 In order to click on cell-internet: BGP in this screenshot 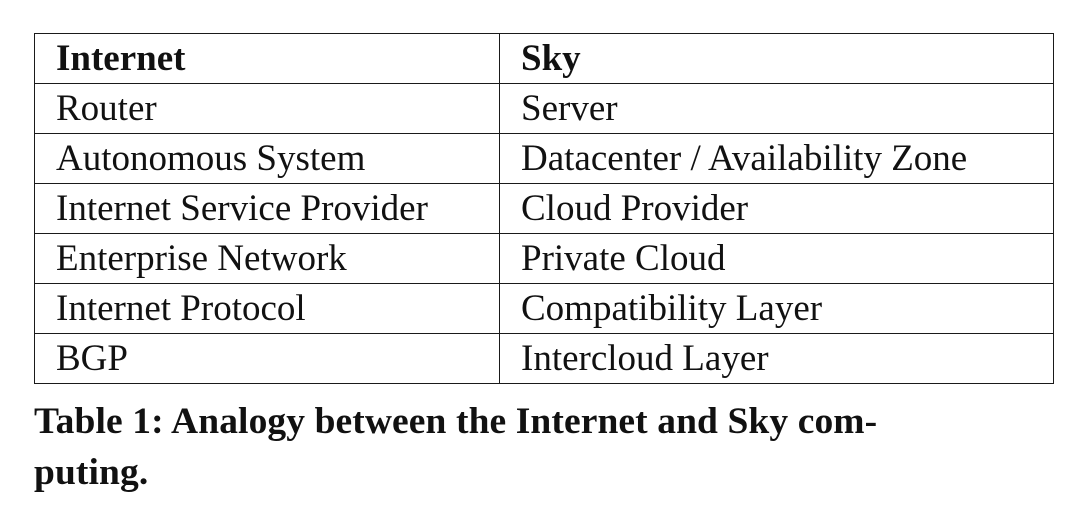, I will do `click(267, 358)`.